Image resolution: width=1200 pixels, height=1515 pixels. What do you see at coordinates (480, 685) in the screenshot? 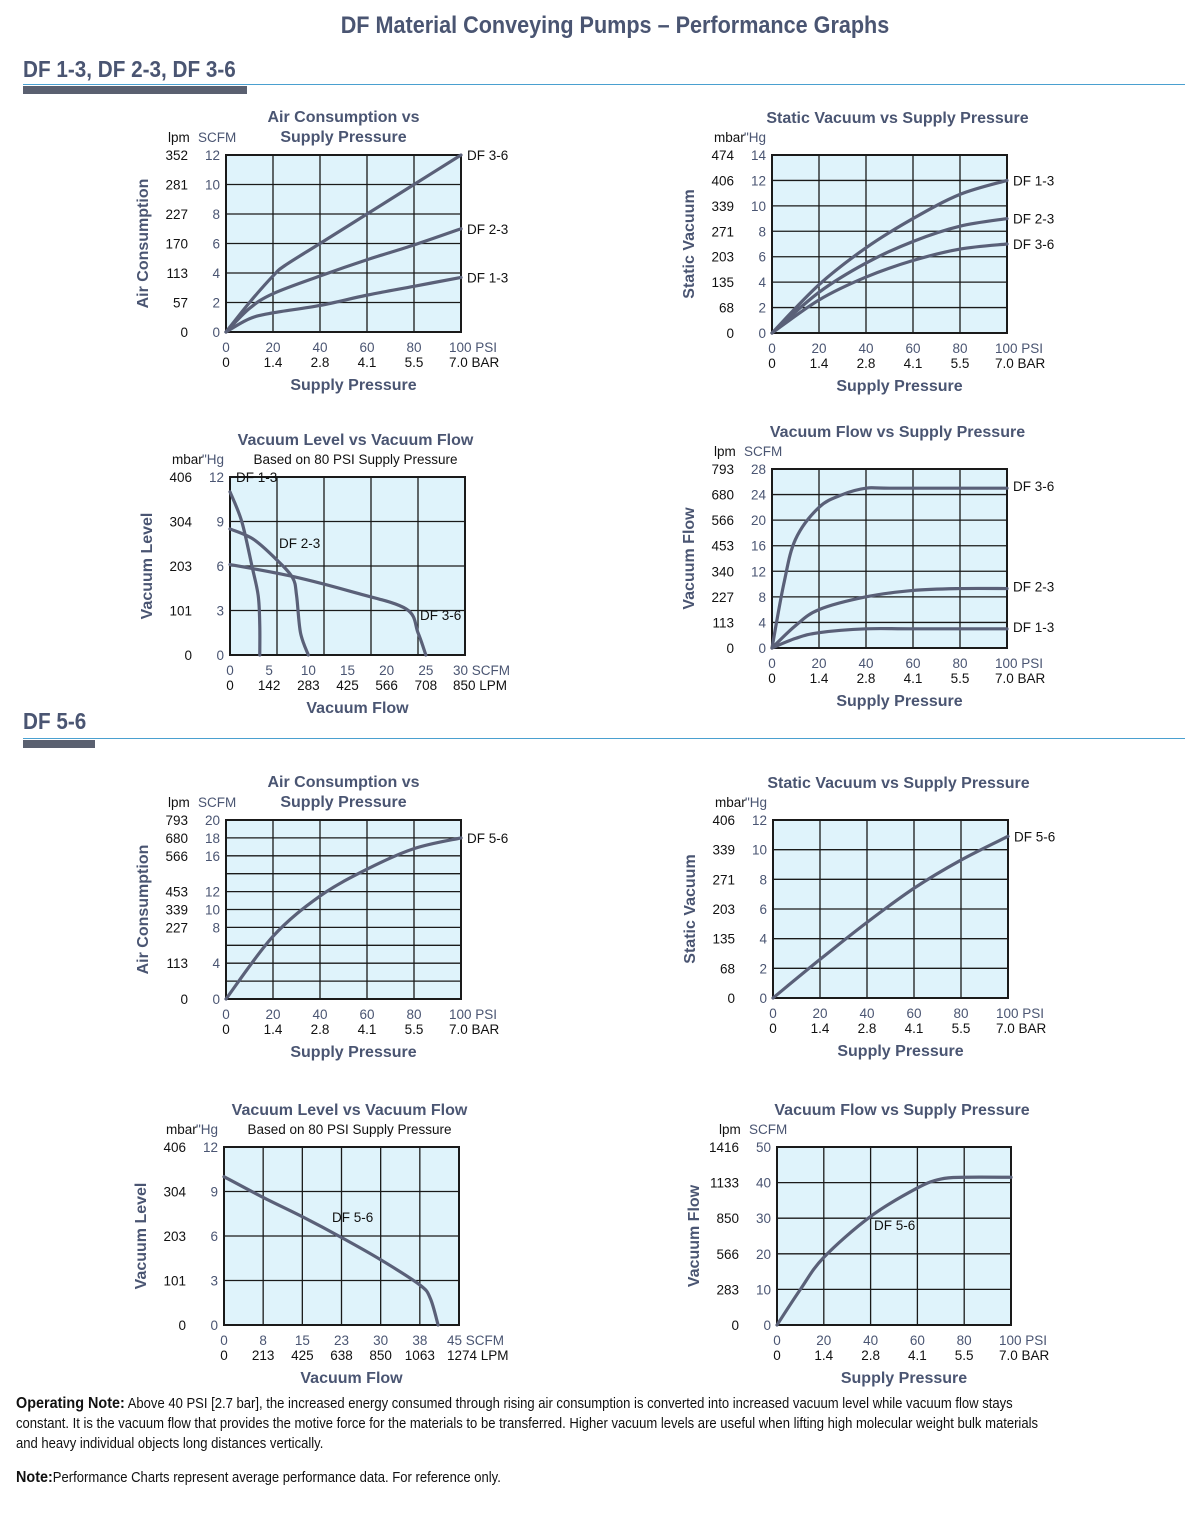
I see `x-tick-label-alt: 850 LPM` at bounding box center [480, 685].